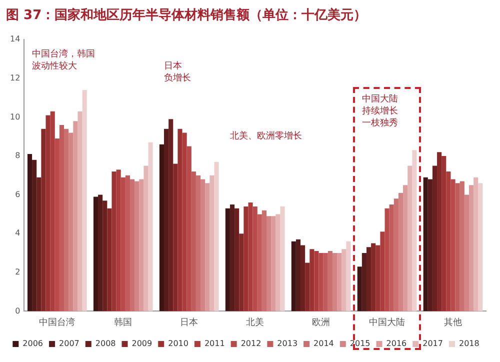 The height and width of the screenshot is (362, 500). What do you see at coordinates (321, 322) in the screenshot?
I see `x-tick-label: 欧洲` at bounding box center [321, 322].